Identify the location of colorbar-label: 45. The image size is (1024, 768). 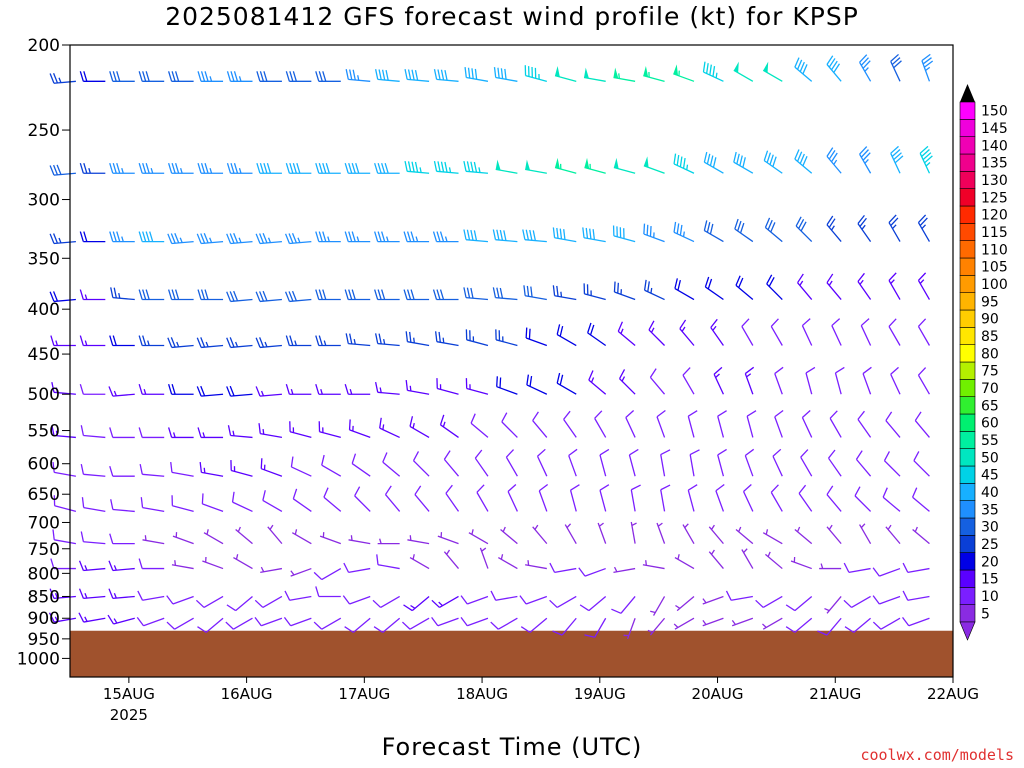
(990, 476).